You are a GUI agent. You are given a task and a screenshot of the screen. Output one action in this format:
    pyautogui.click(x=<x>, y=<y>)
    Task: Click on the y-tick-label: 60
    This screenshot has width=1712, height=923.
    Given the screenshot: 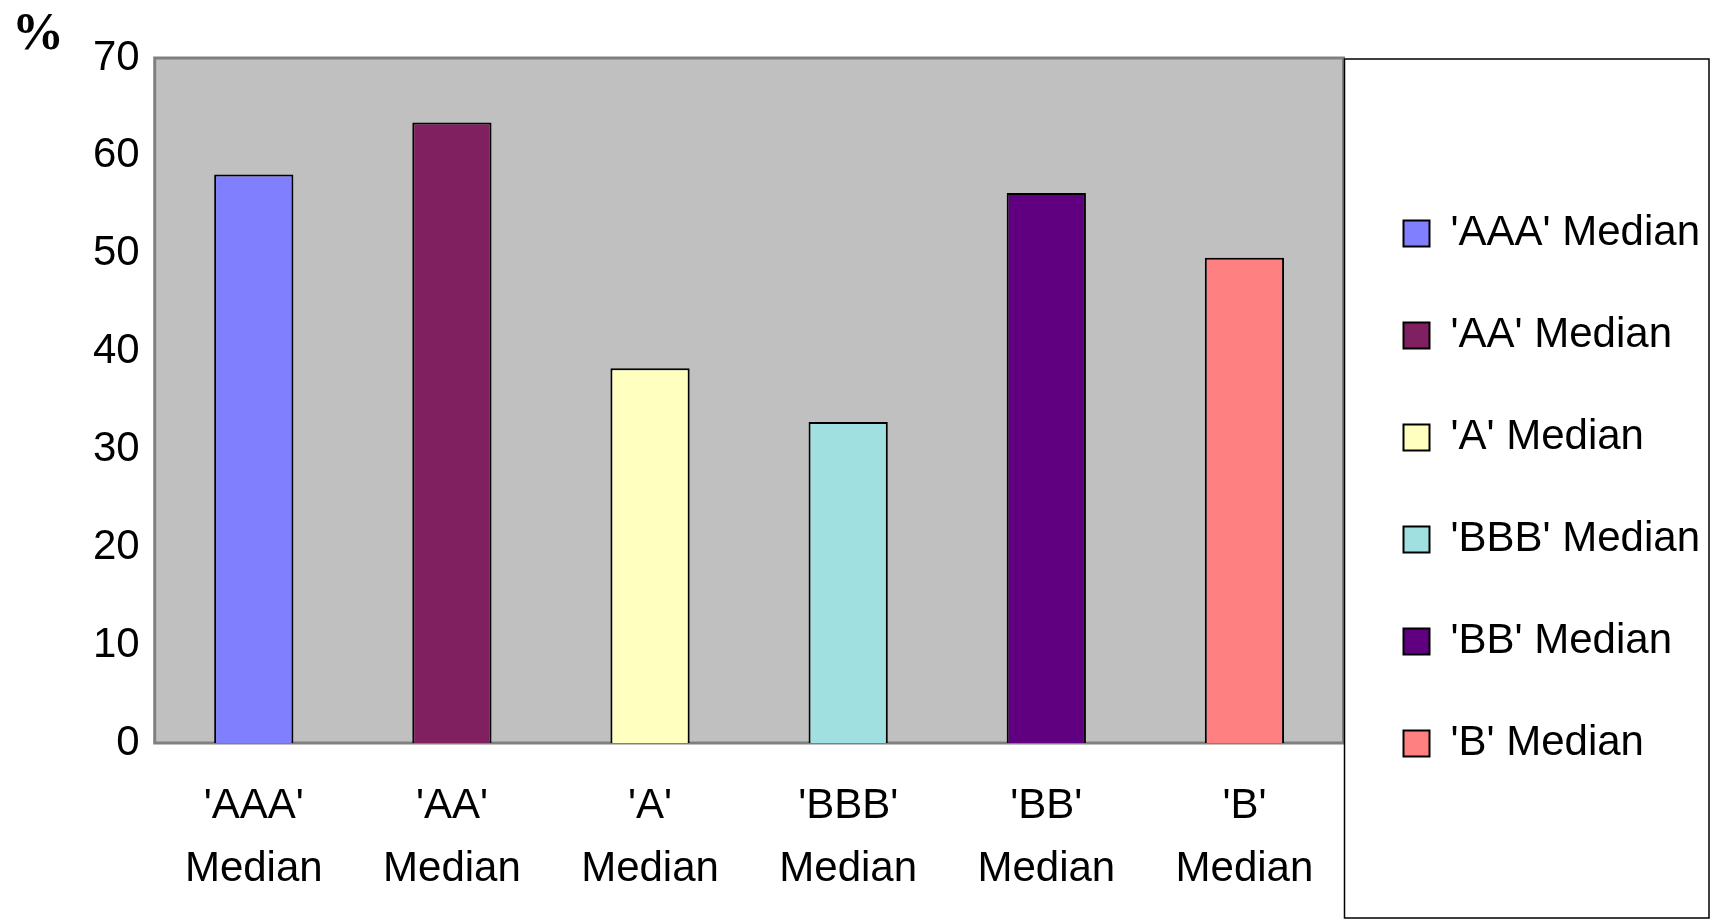 What is the action you would take?
    pyautogui.click(x=116, y=153)
    